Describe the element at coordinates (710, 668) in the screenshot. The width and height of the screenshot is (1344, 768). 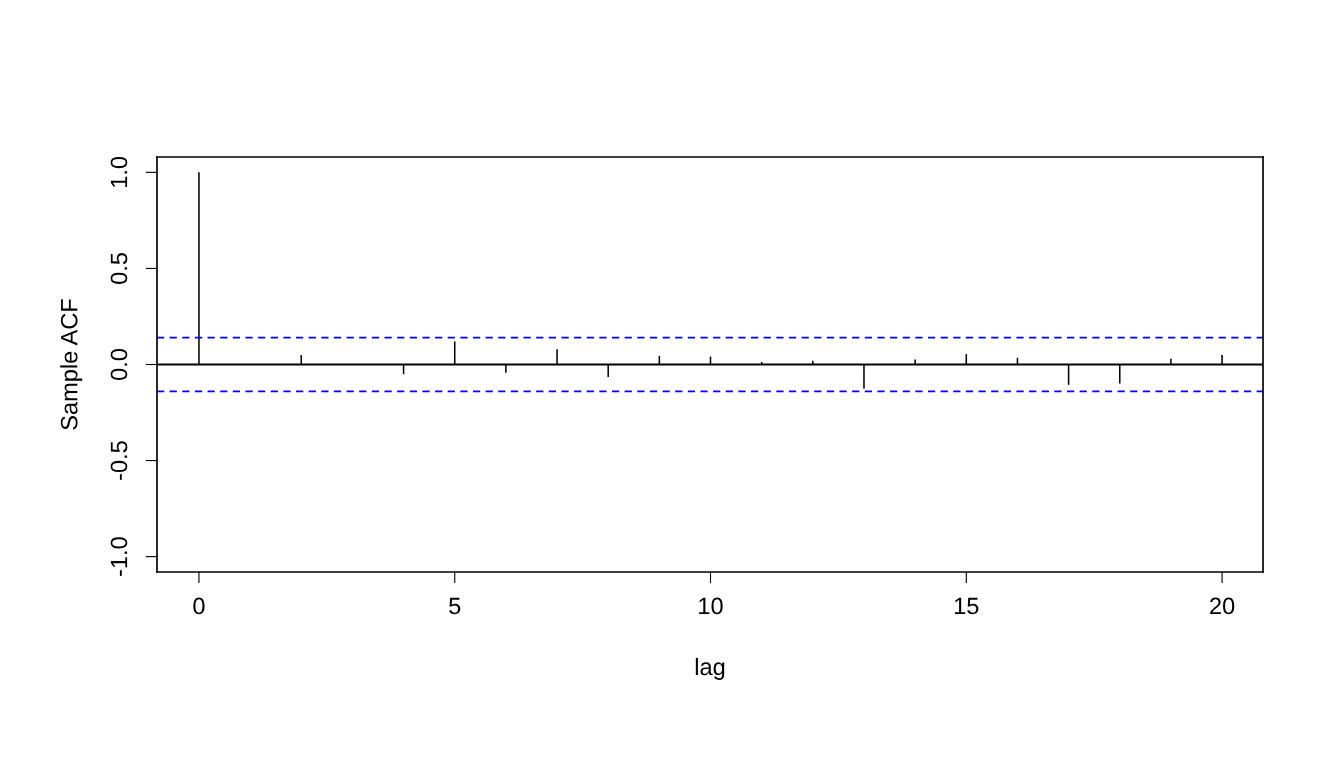
I see `x-axis-title: lag` at that location.